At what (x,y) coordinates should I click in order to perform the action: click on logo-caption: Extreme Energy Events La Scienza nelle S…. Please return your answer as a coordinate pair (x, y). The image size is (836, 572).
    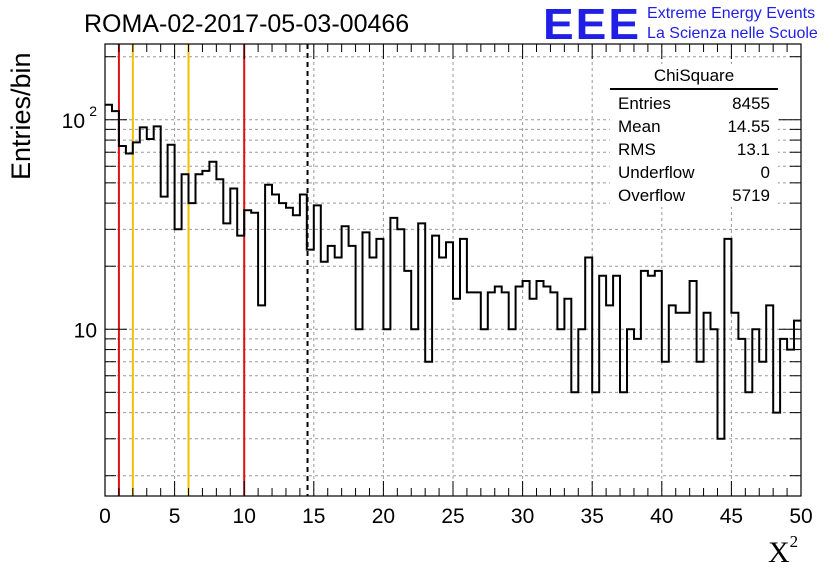
    Looking at the image, I should click on (732, 24).